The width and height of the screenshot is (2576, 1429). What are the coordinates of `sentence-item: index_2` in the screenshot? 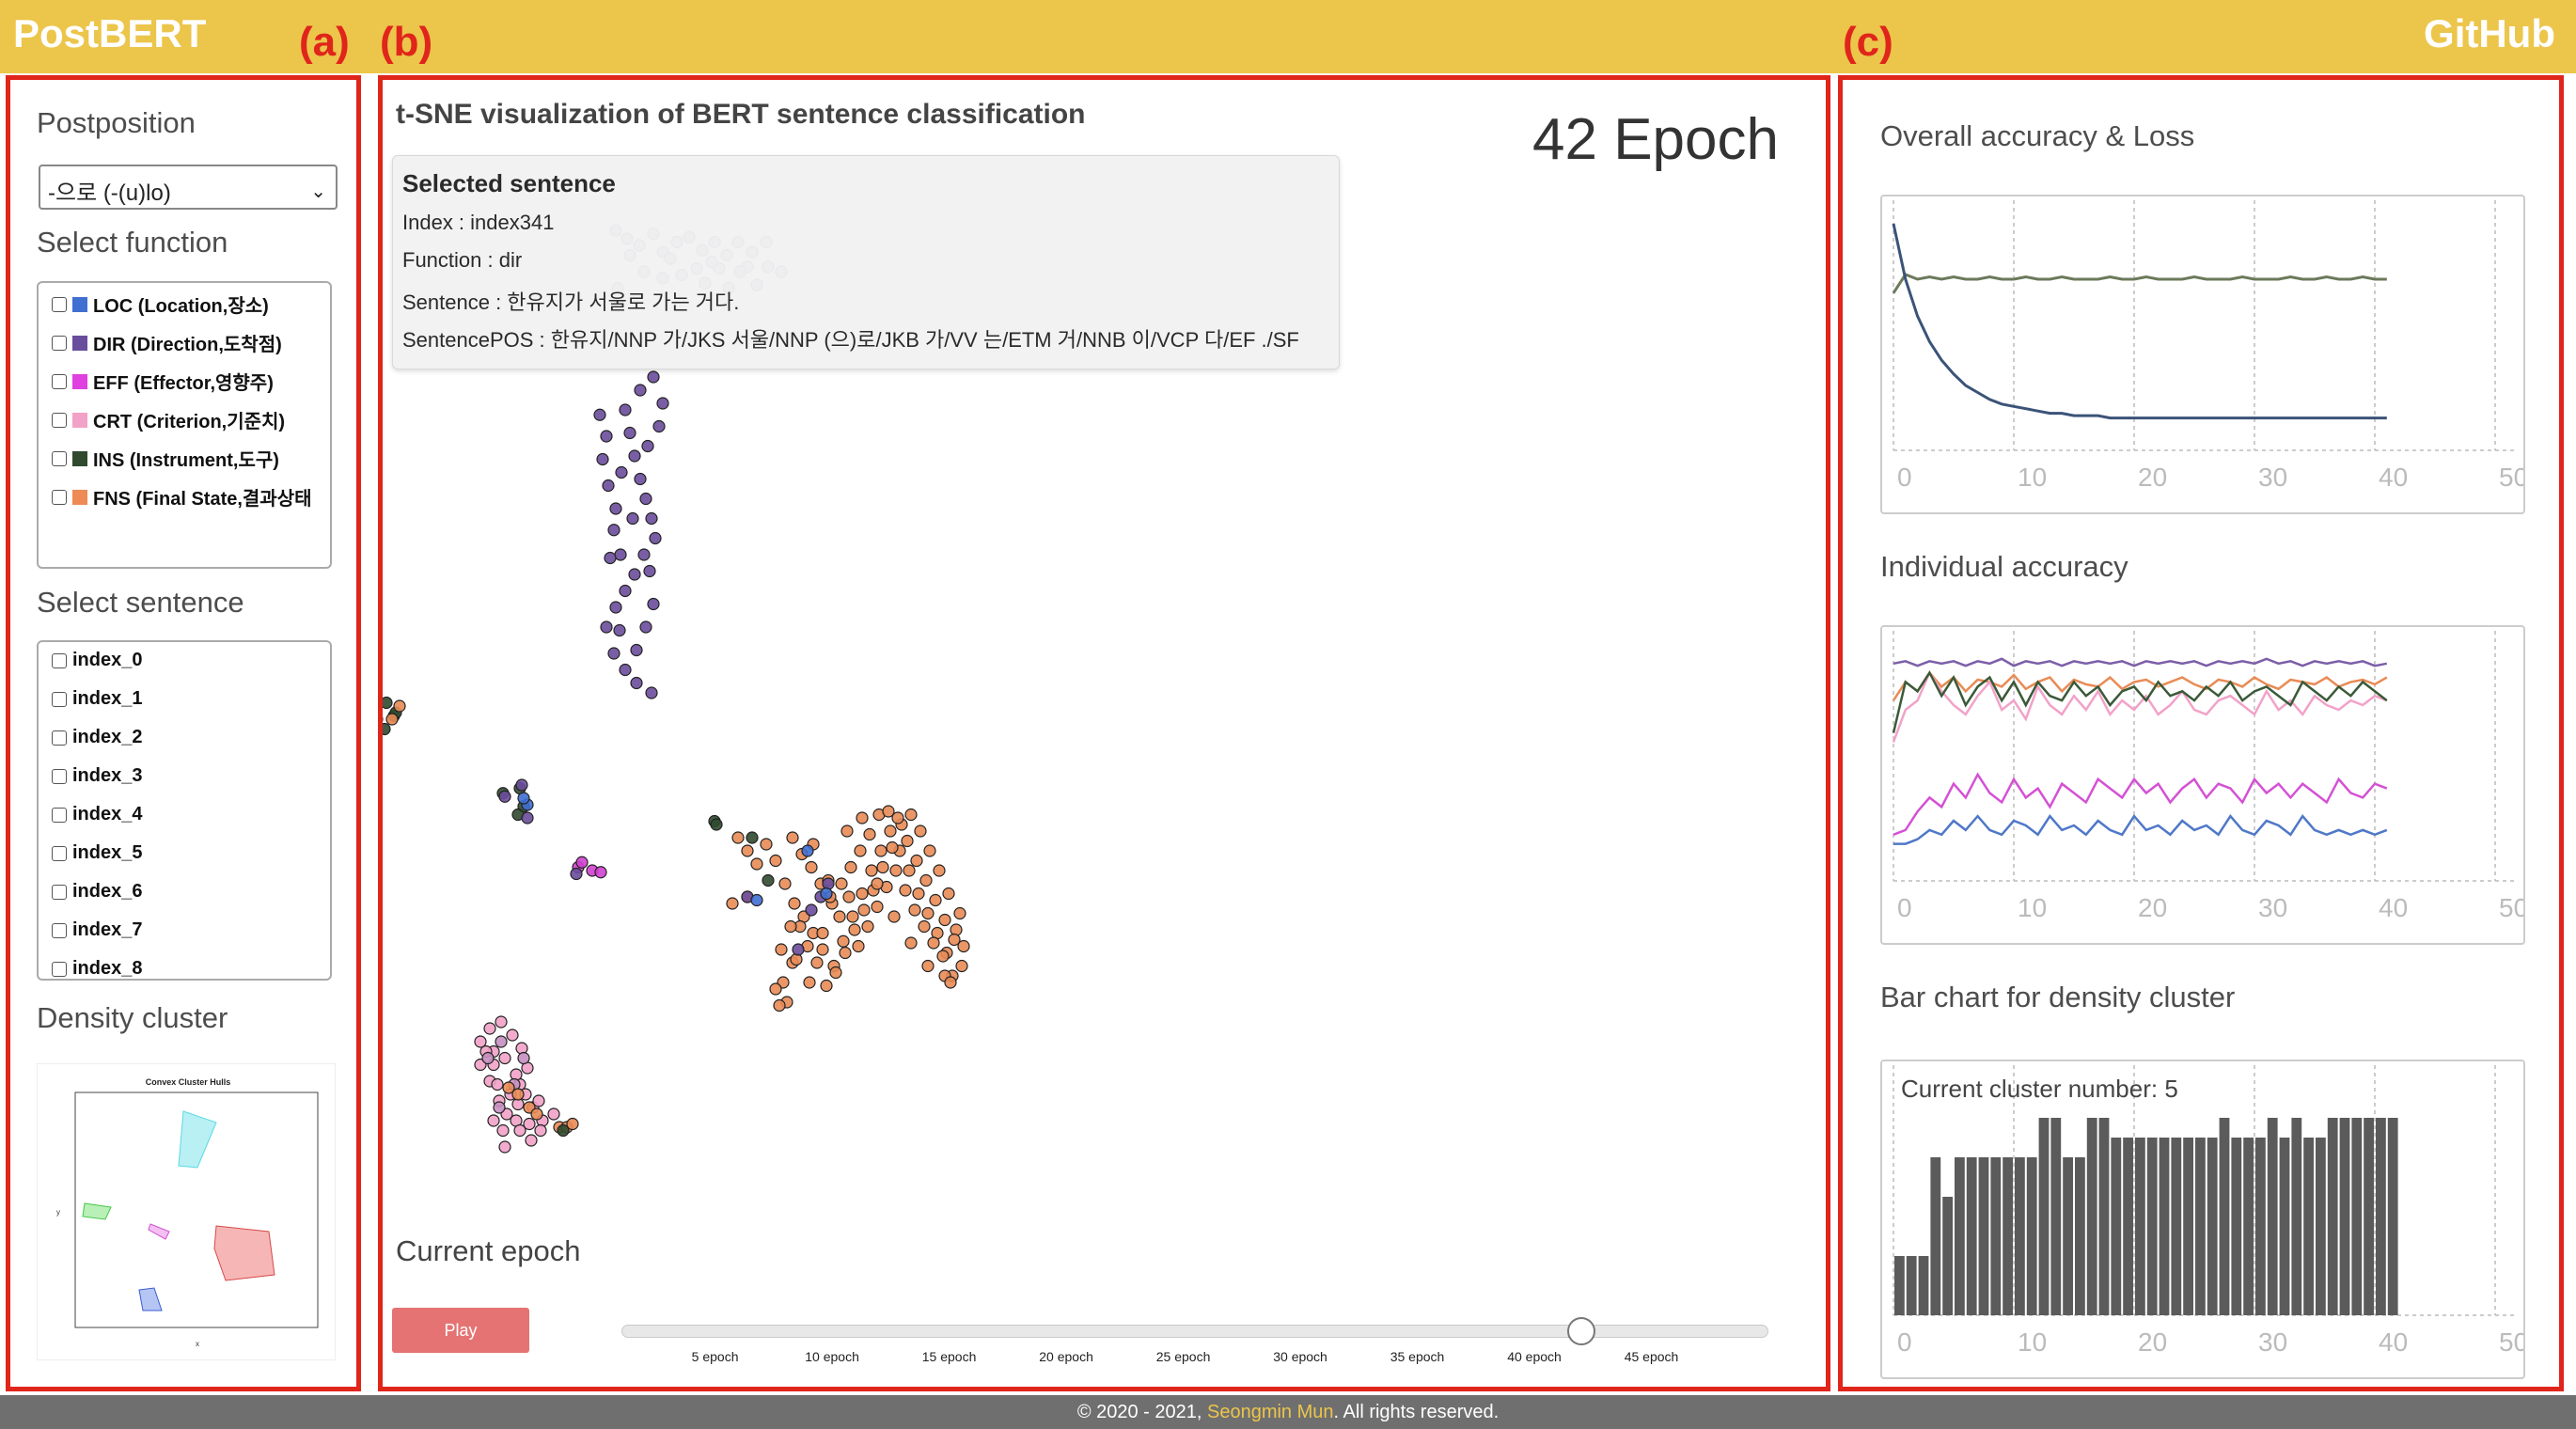 It's located at (97, 737).